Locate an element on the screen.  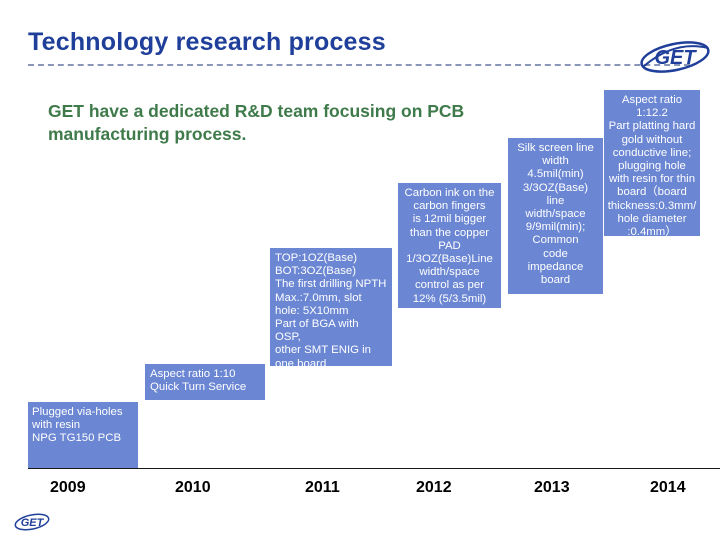
milestone-line: Aspect ratio 1:10 is located at coordinates (193, 374).